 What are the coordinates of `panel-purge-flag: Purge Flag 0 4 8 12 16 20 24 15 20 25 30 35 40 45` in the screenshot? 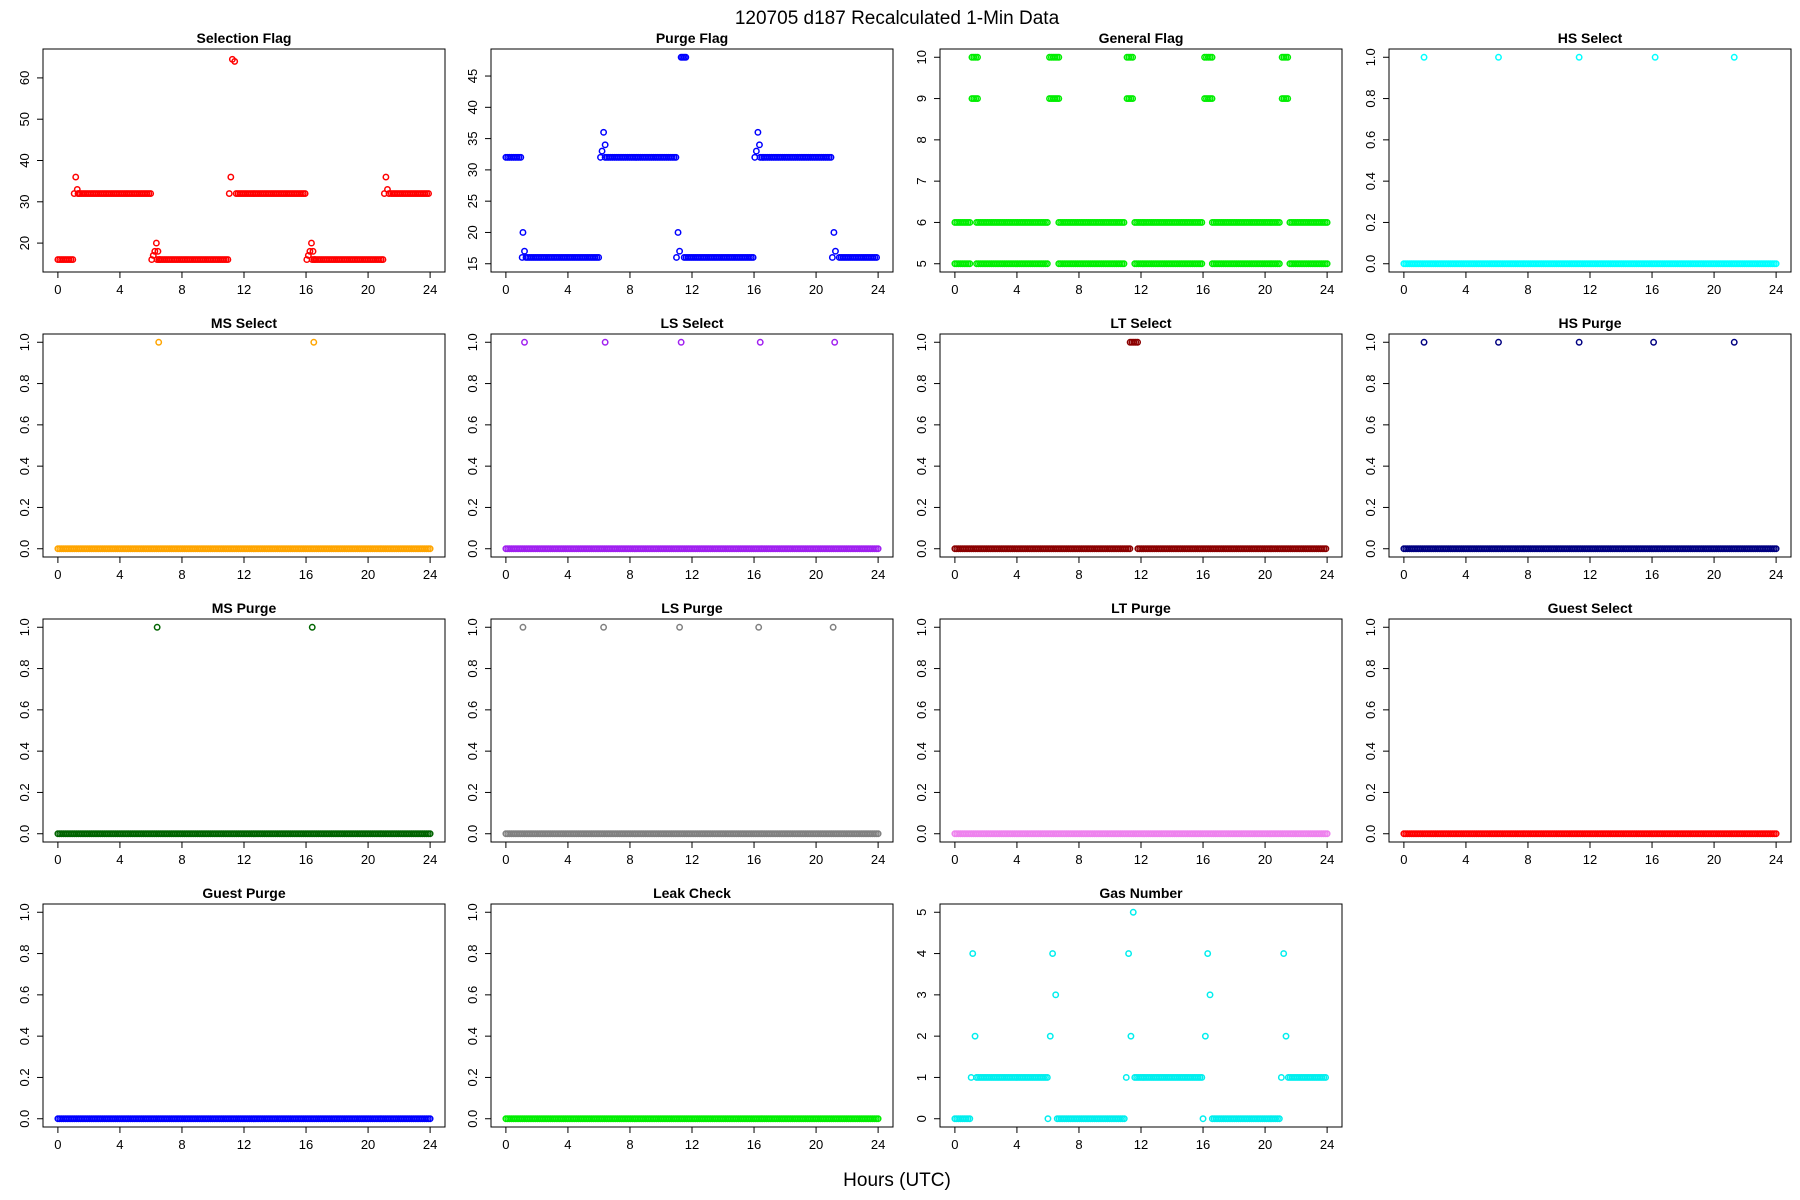 It's located at (679, 163).